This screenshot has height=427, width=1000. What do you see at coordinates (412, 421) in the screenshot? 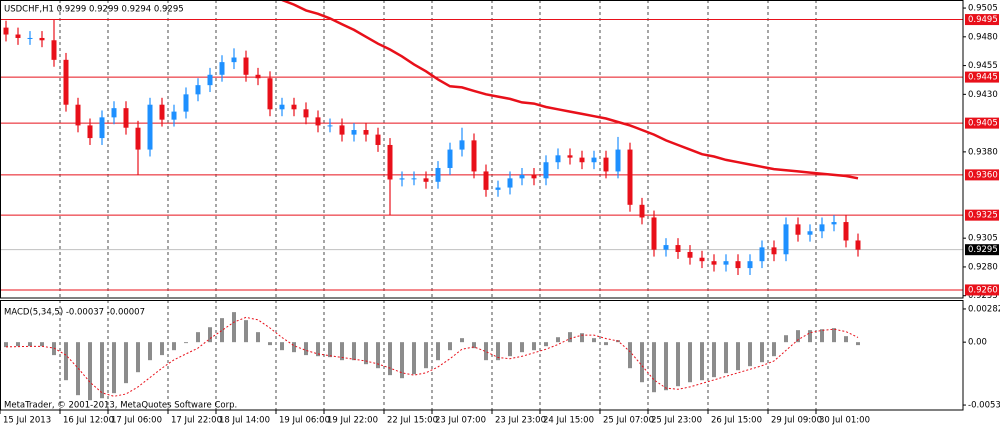
I see `x-tick-label: 22 Jul 15:00` at bounding box center [412, 421].